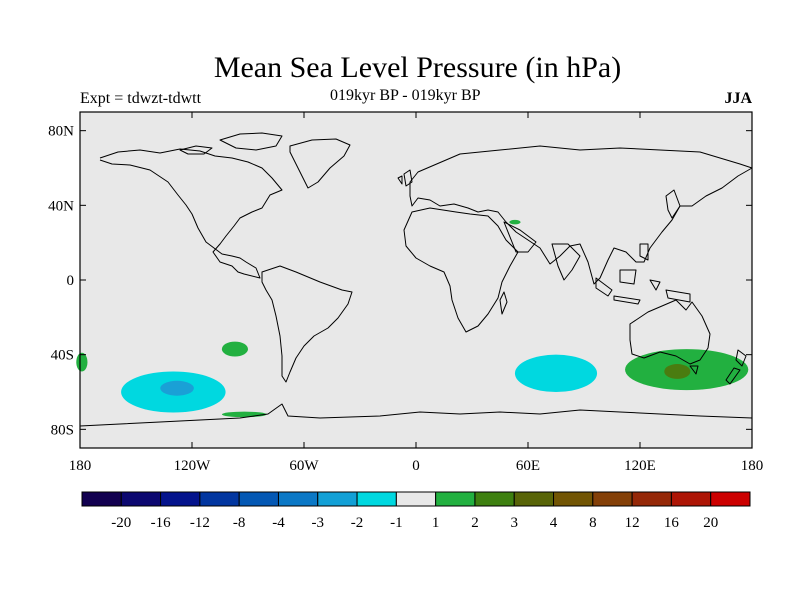  I want to click on lon-tick-label: 60W, so click(304, 466).